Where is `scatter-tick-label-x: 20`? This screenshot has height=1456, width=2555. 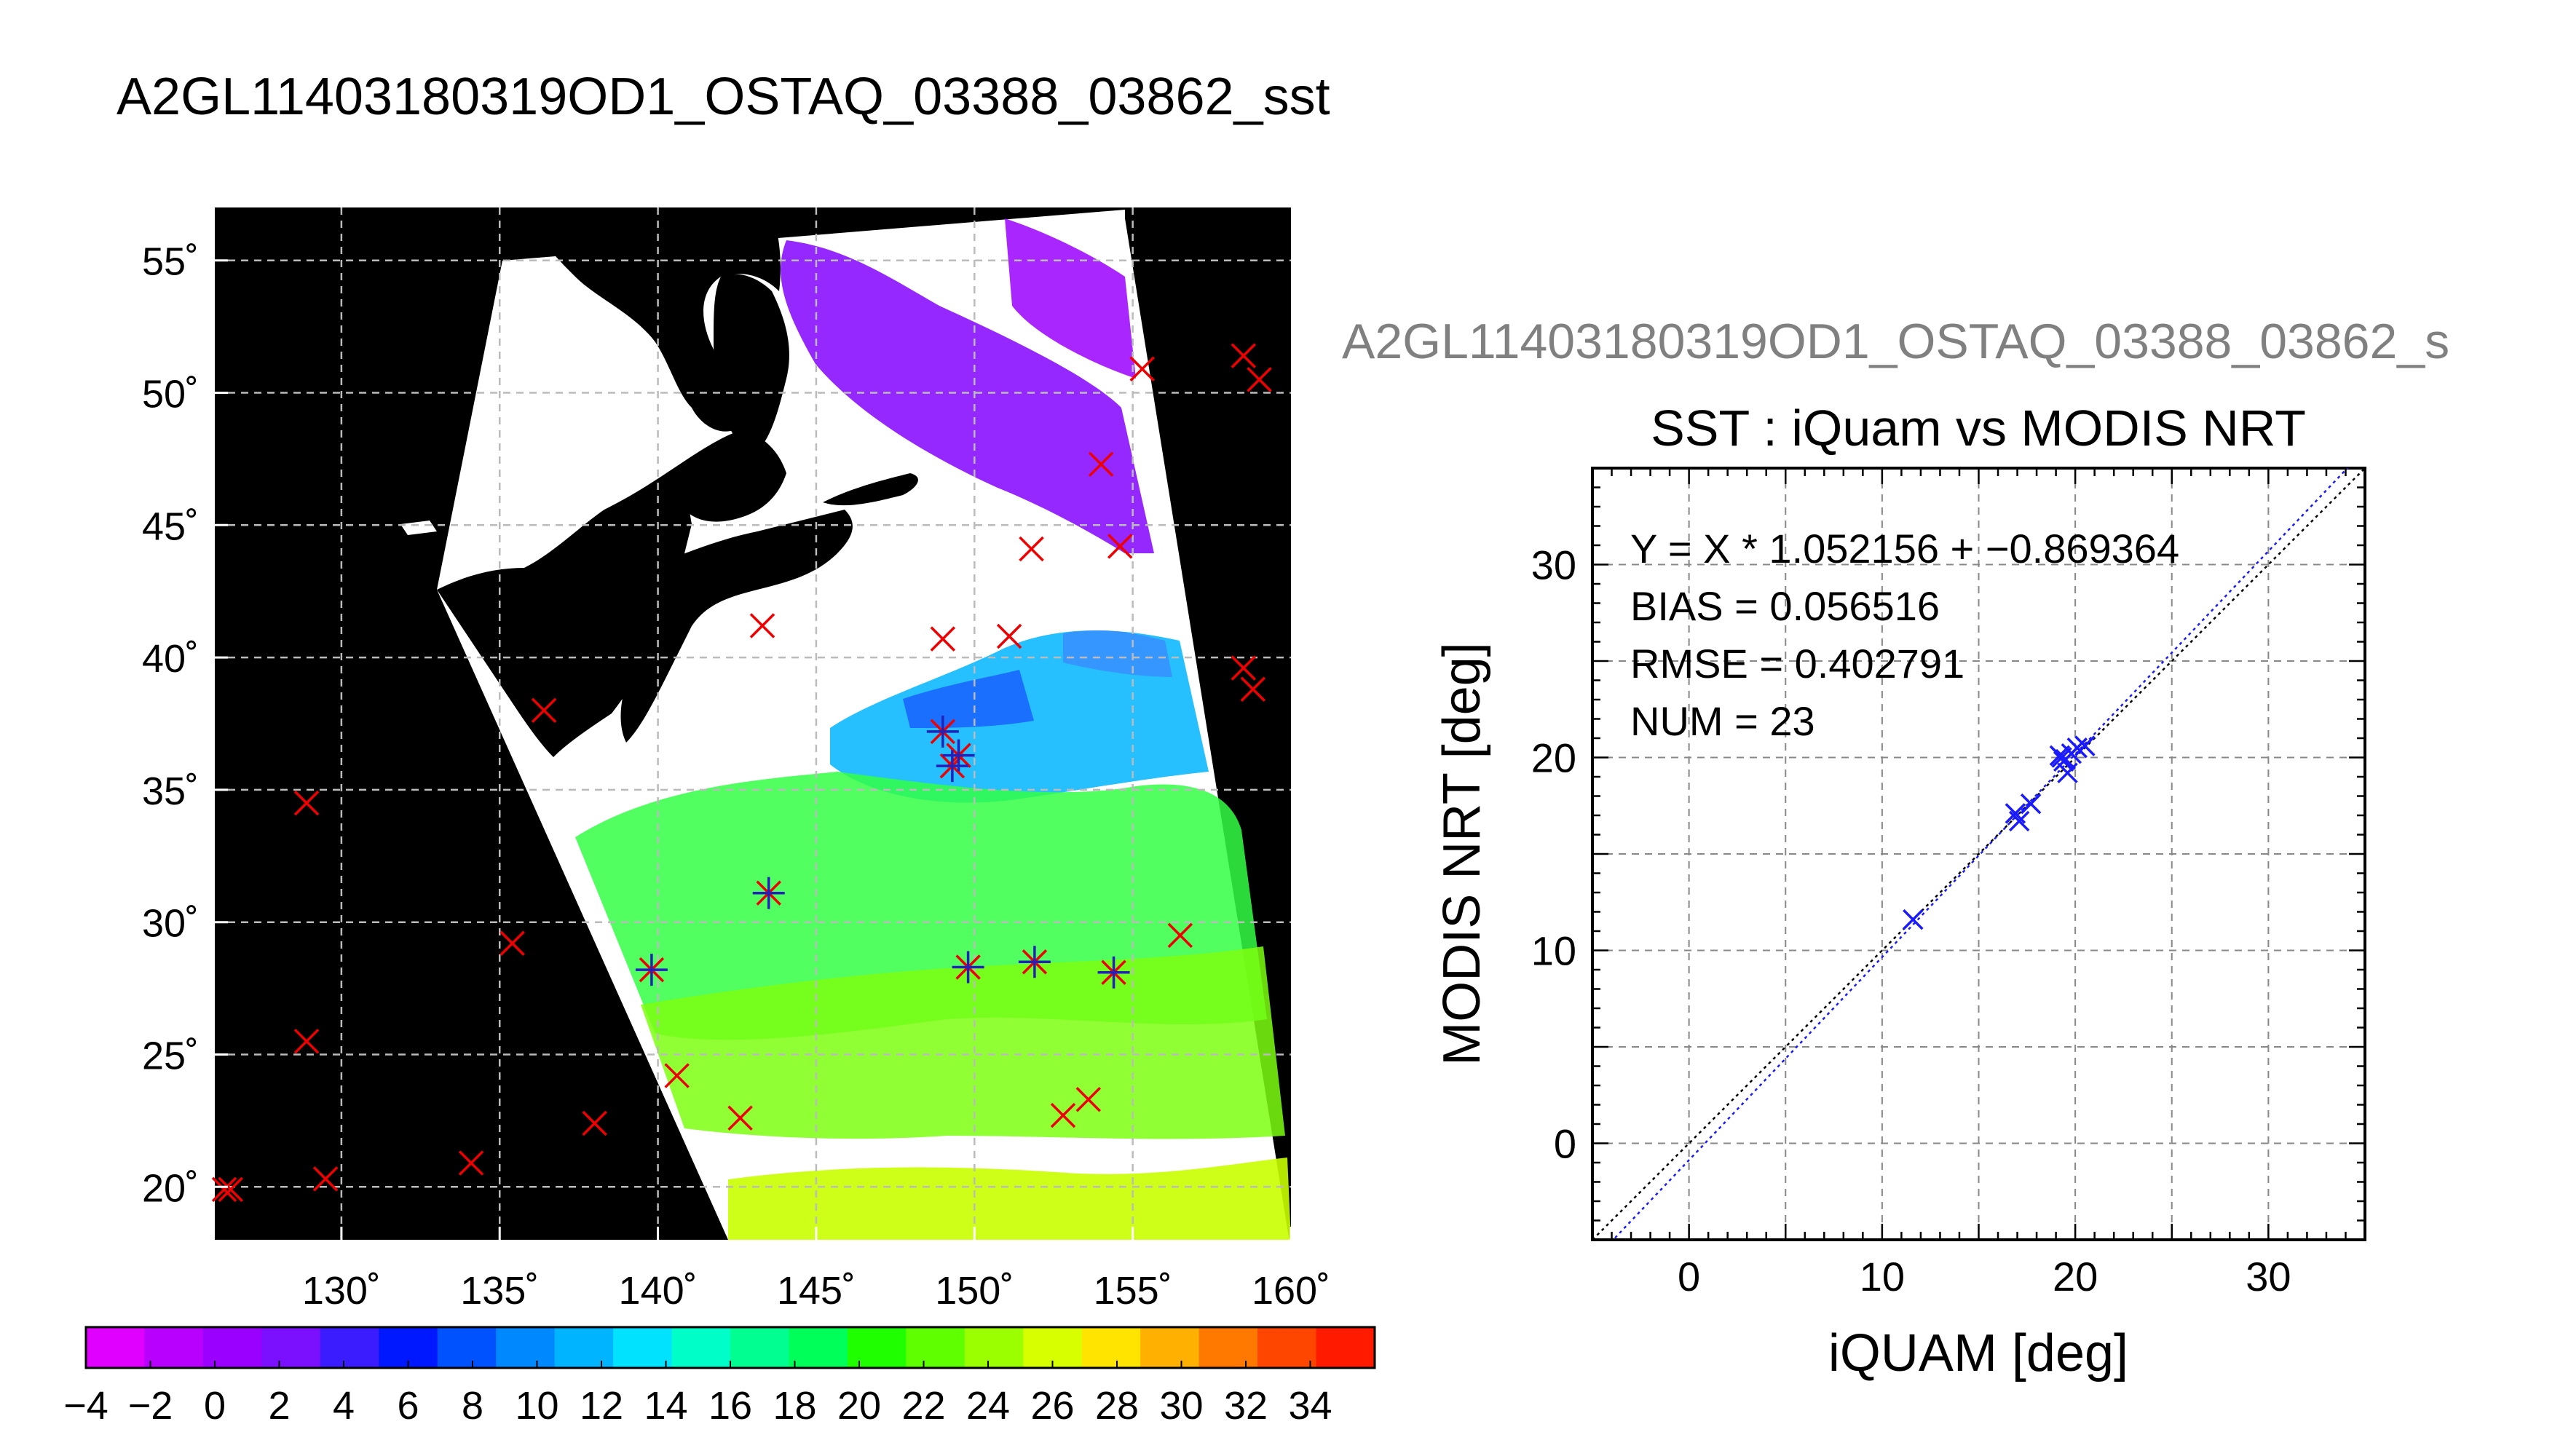
scatter-tick-label-x: 20 is located at coordinates (2075, 1276).